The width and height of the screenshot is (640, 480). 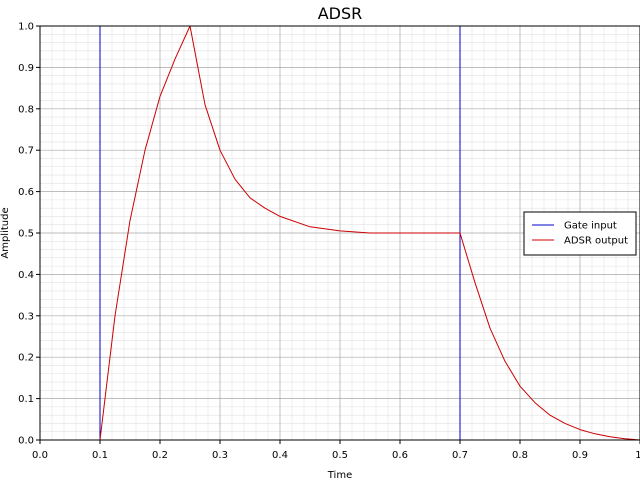 What do you see at coordinates (637, 455) in the screenshot?
I see `x-tick-label: 1.` at bounding box center [637, 455].